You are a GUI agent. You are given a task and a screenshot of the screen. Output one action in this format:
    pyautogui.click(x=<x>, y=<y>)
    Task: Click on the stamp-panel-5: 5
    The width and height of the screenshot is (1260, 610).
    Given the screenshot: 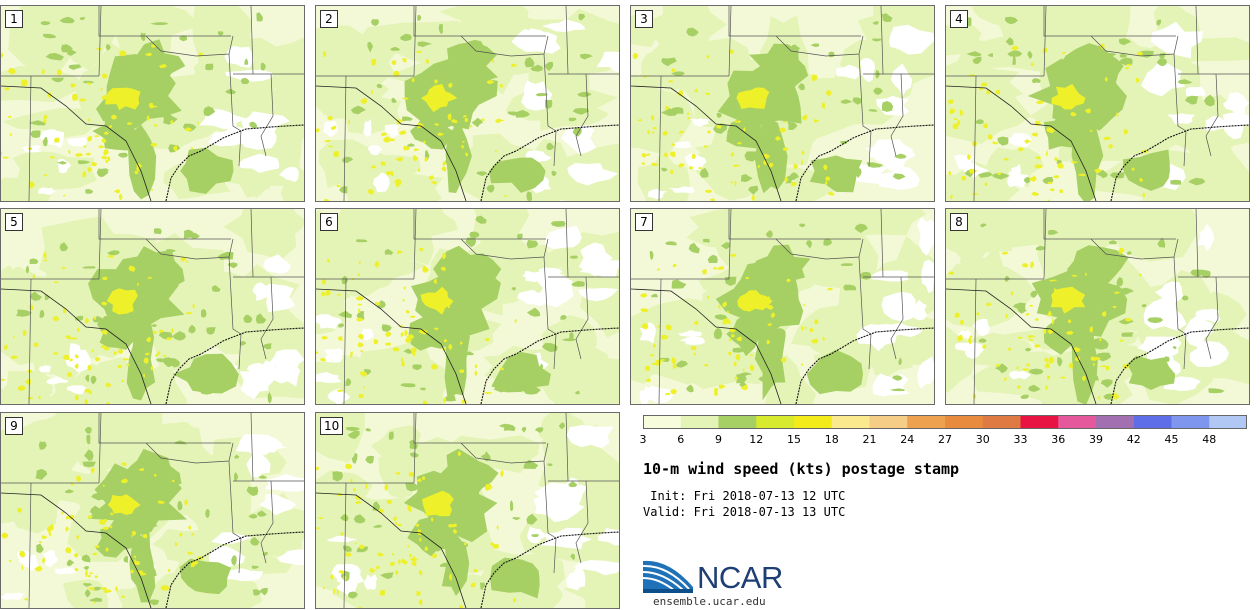 What is the action you would take?
    pyautogui.click(x=152, y=306)
    